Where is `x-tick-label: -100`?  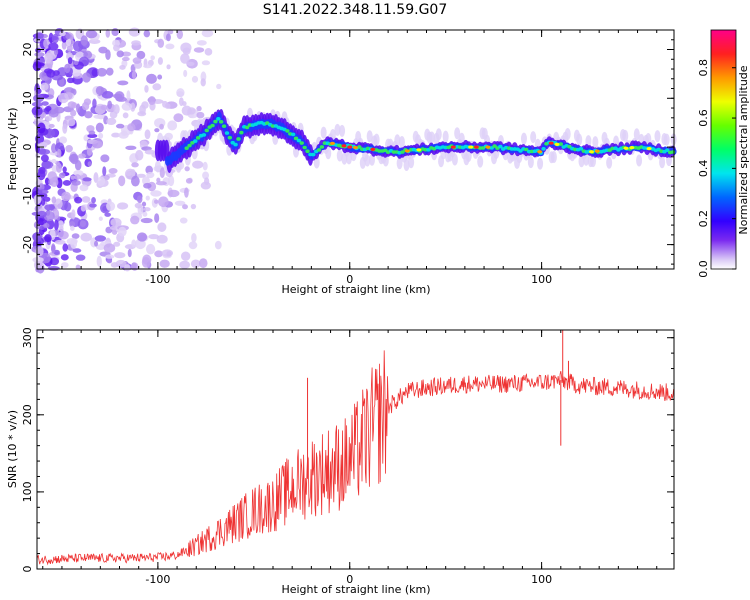
x-tick-label: -100 is located at coordinates (157, 579).